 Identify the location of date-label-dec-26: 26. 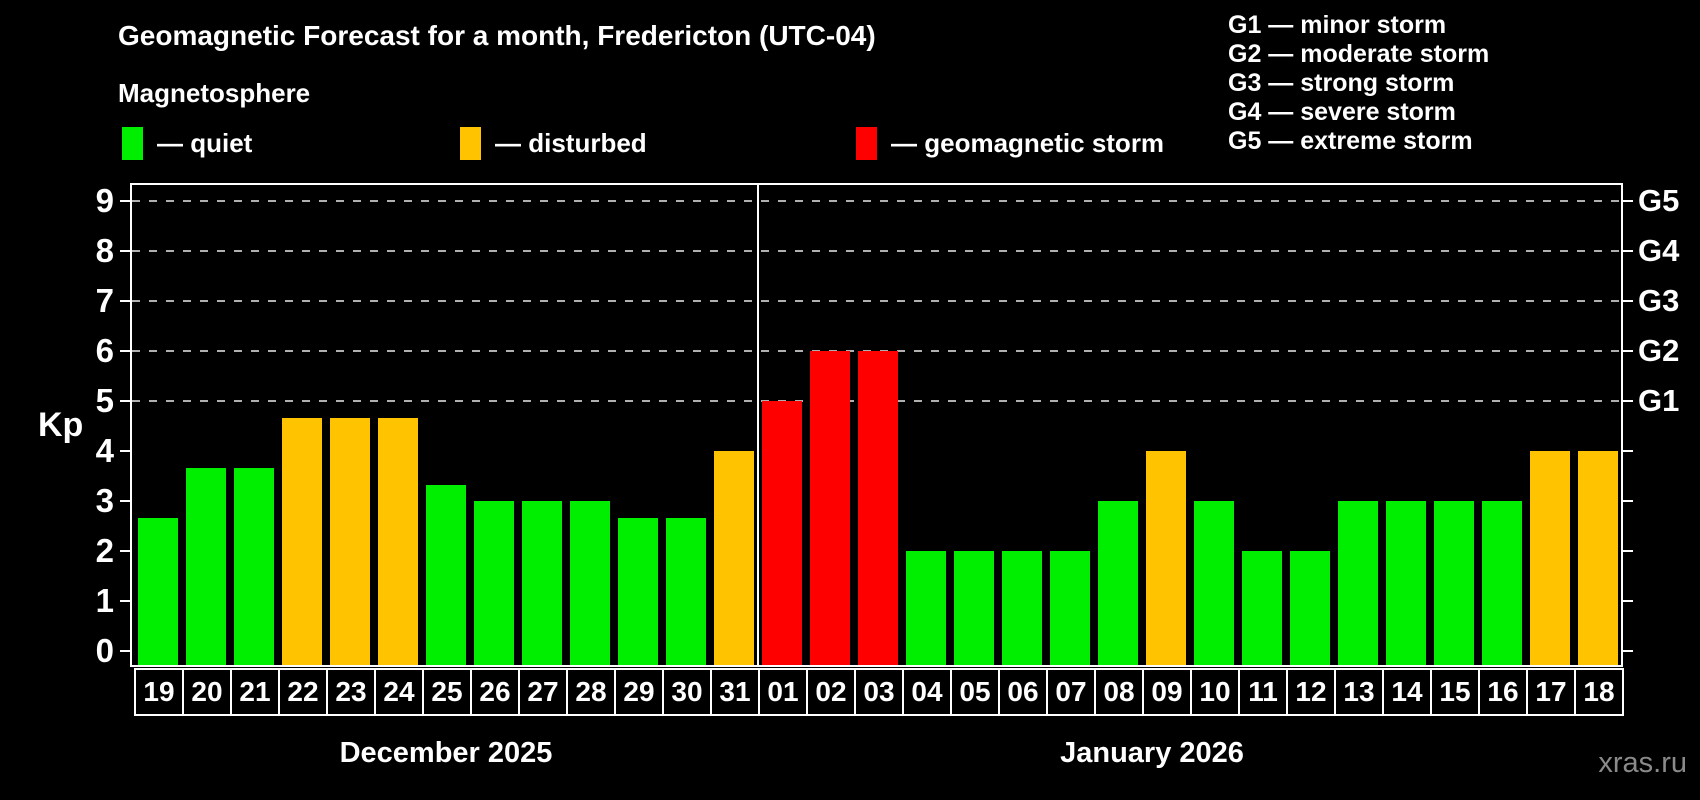
(495, 692).